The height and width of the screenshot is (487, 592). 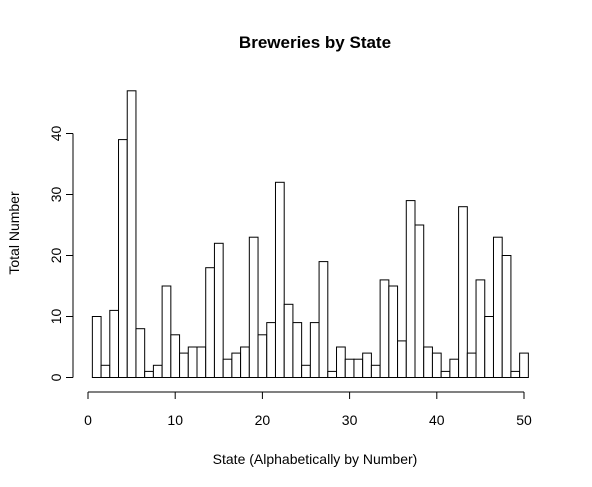 What do you see at coordinates (263, 420) in the screenshot?
I see `x-tick-label: 20` at bounding box center [263, 420].